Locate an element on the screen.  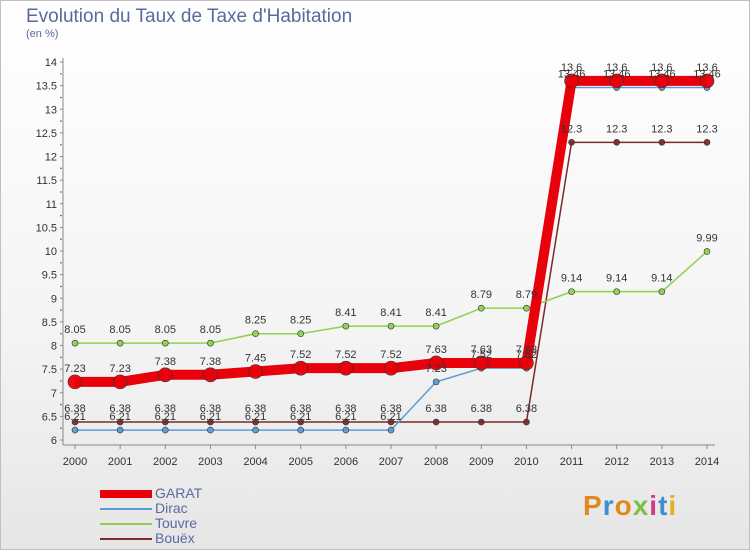
x-tick-label: 2008 is located at coordinates (436, 462).